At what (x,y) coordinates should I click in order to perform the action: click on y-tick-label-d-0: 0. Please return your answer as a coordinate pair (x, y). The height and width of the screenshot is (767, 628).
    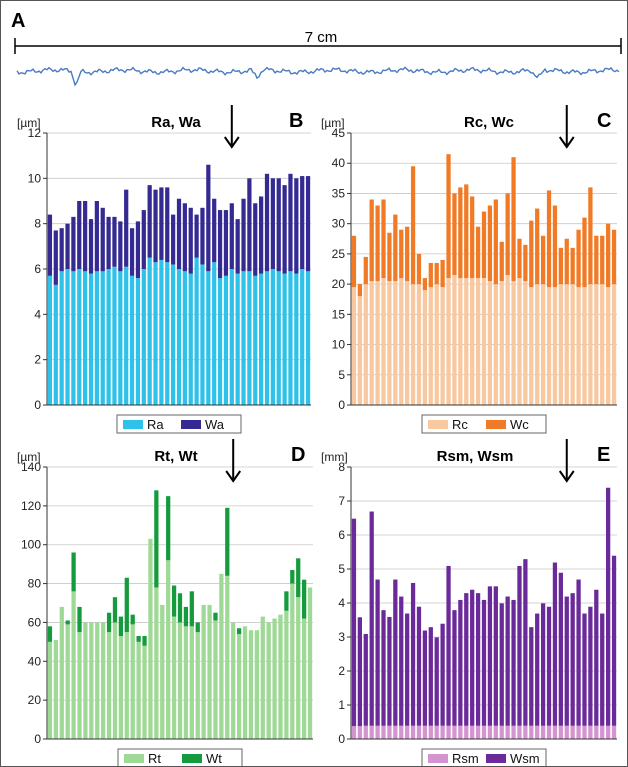
    Looking at the image, I should click on (37, 739).